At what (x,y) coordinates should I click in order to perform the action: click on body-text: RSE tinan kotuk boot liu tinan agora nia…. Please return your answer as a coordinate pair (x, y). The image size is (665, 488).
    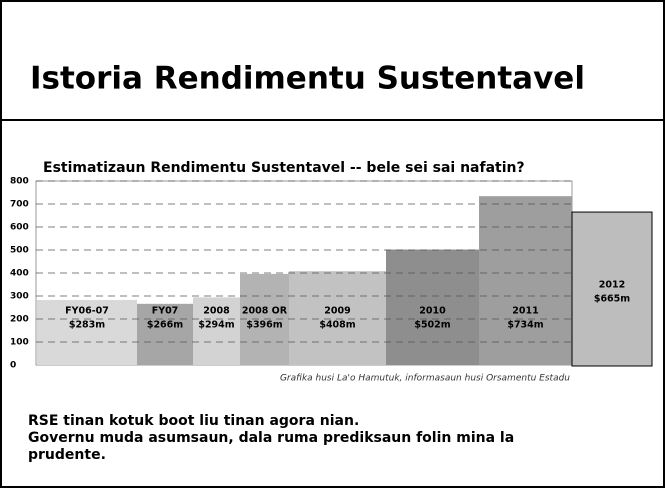
    Looking at the image, I should click on (308, 438).